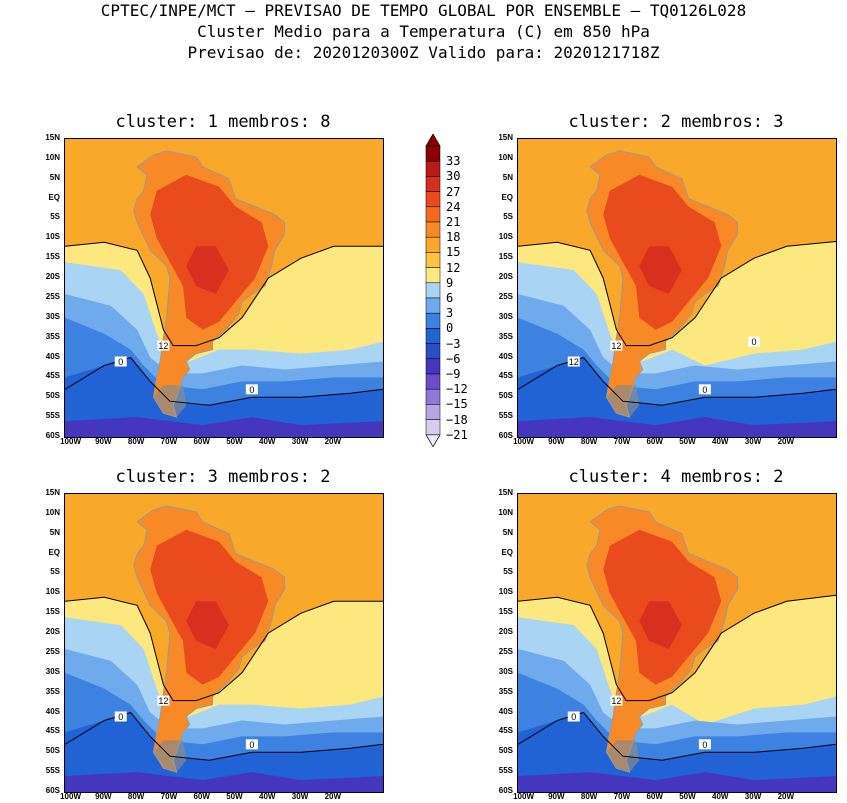  What do you see at coordinates (55, 217) in the screenshot?
I see `latitude-tick-label: 5S` at bounding box center [55, 217].